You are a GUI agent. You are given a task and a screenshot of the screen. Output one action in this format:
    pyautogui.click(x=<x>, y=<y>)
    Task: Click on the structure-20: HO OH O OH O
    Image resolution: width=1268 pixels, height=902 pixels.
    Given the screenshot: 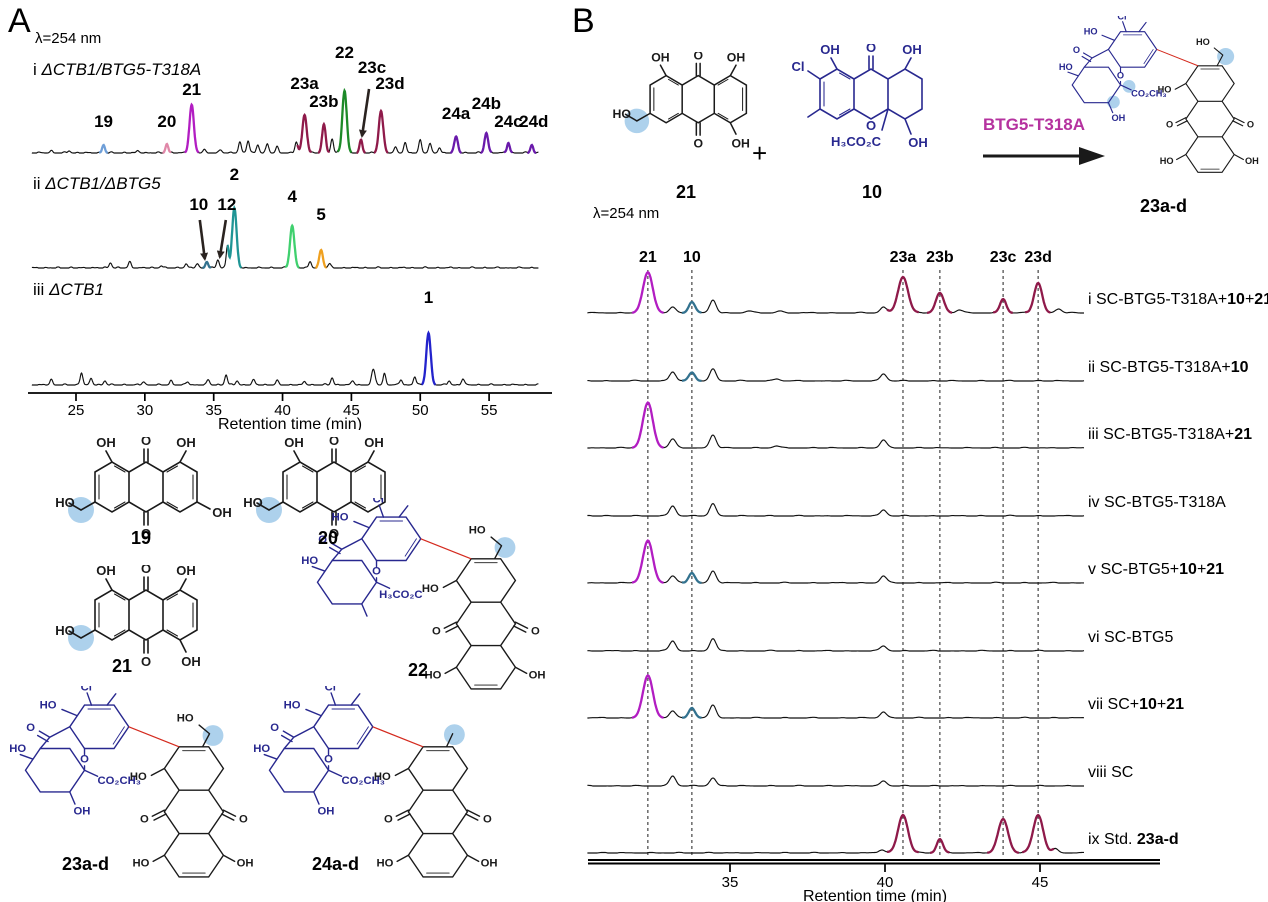 What is the action you would take?
    pyautogui.click(x=338, y=499)
    